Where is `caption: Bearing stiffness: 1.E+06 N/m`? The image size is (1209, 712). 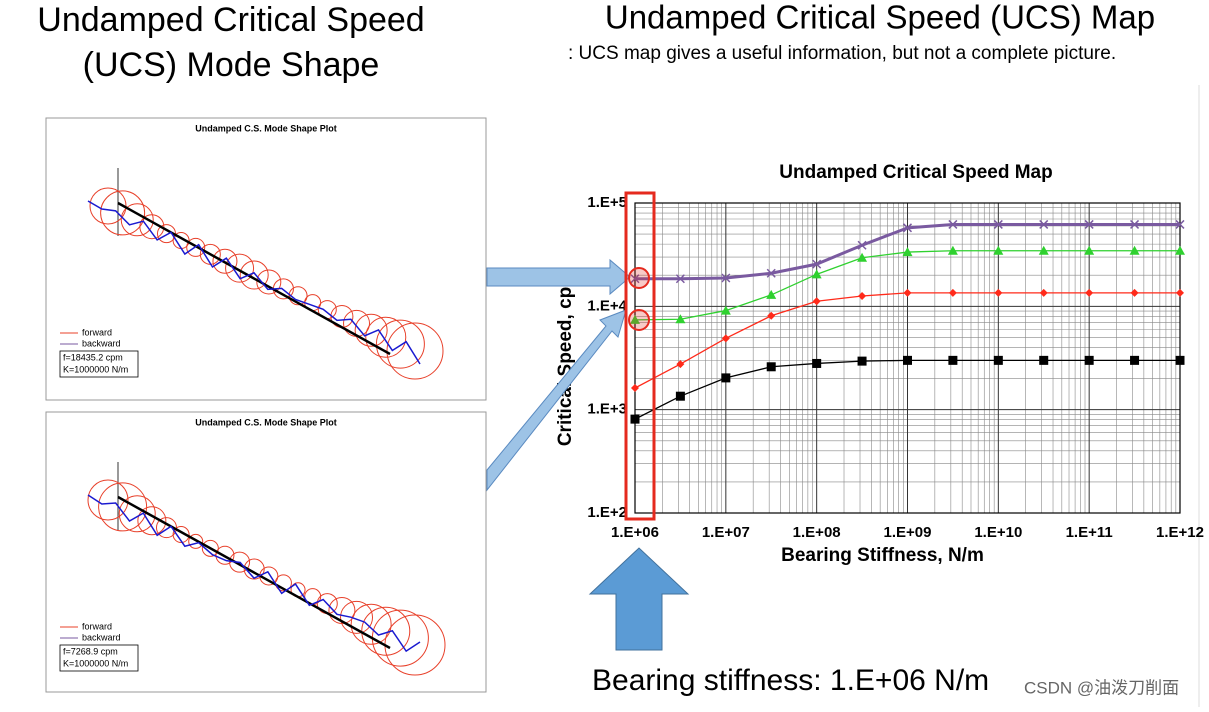
caption: Bearing stiffness: 1.E+06 N/m is located at coordinates (790, 680).